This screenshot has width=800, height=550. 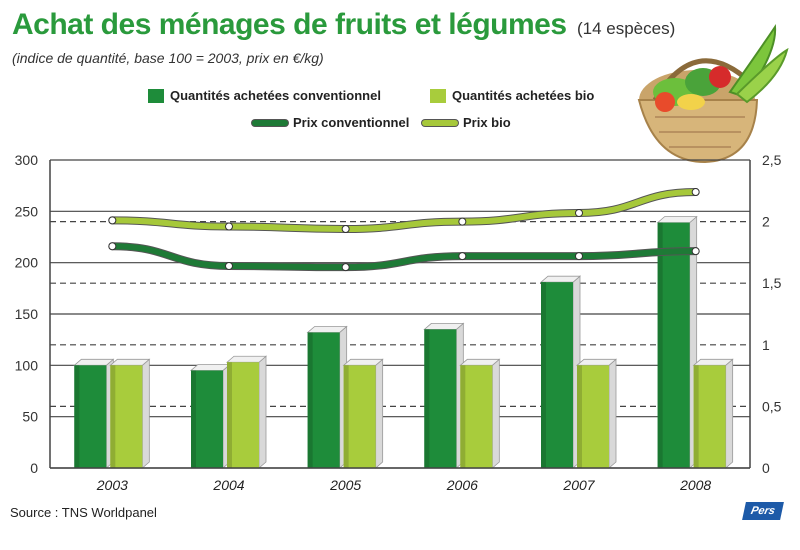 I want to click on legend-label: Quantités achetées conventionnel, so click(x=275, y=95).